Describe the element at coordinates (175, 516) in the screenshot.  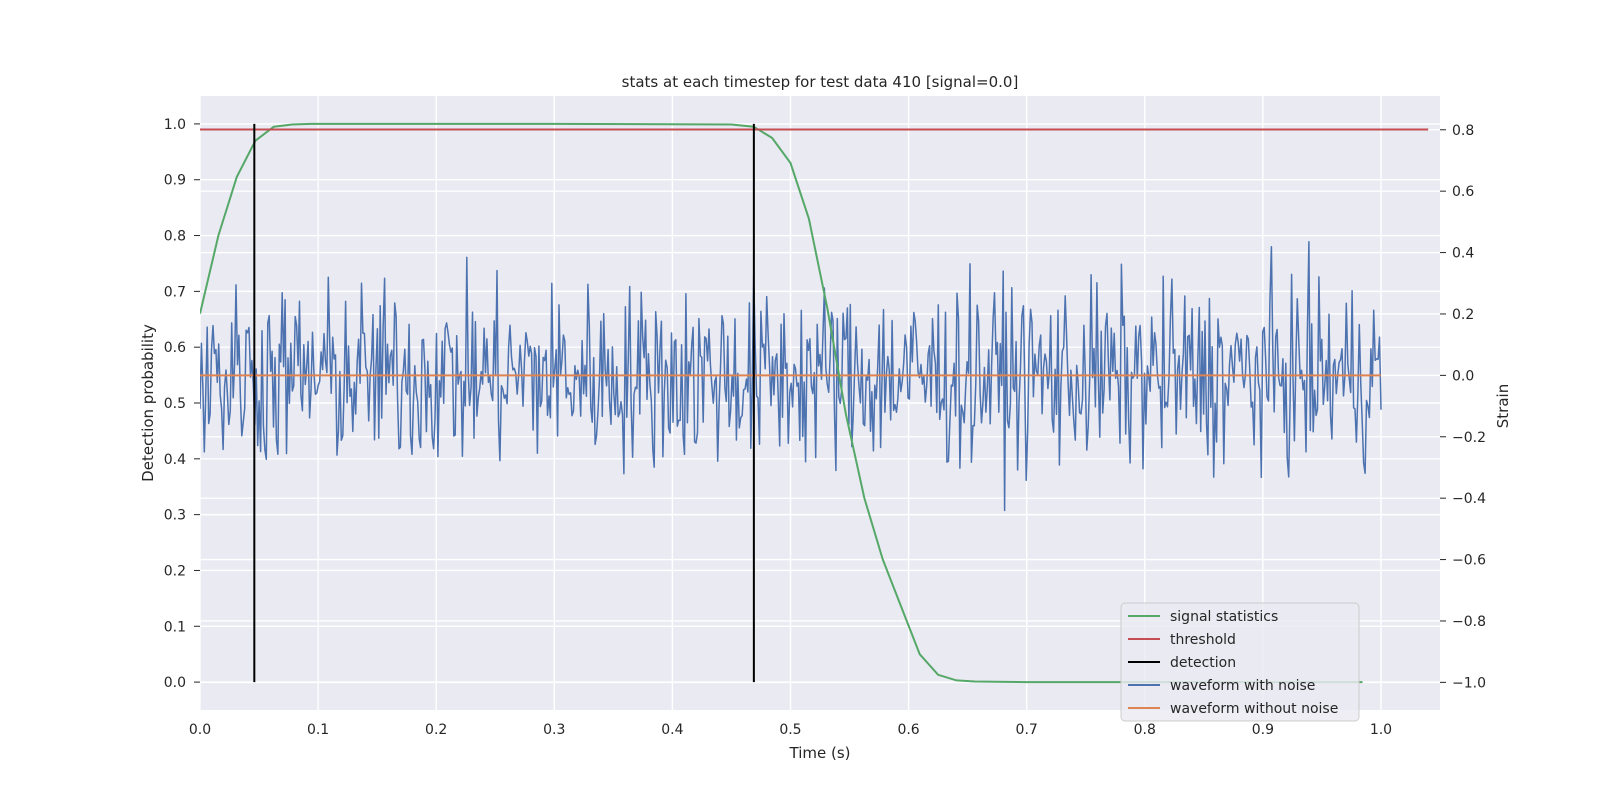
I see `y-left-tick-label: 0.3` at that location.